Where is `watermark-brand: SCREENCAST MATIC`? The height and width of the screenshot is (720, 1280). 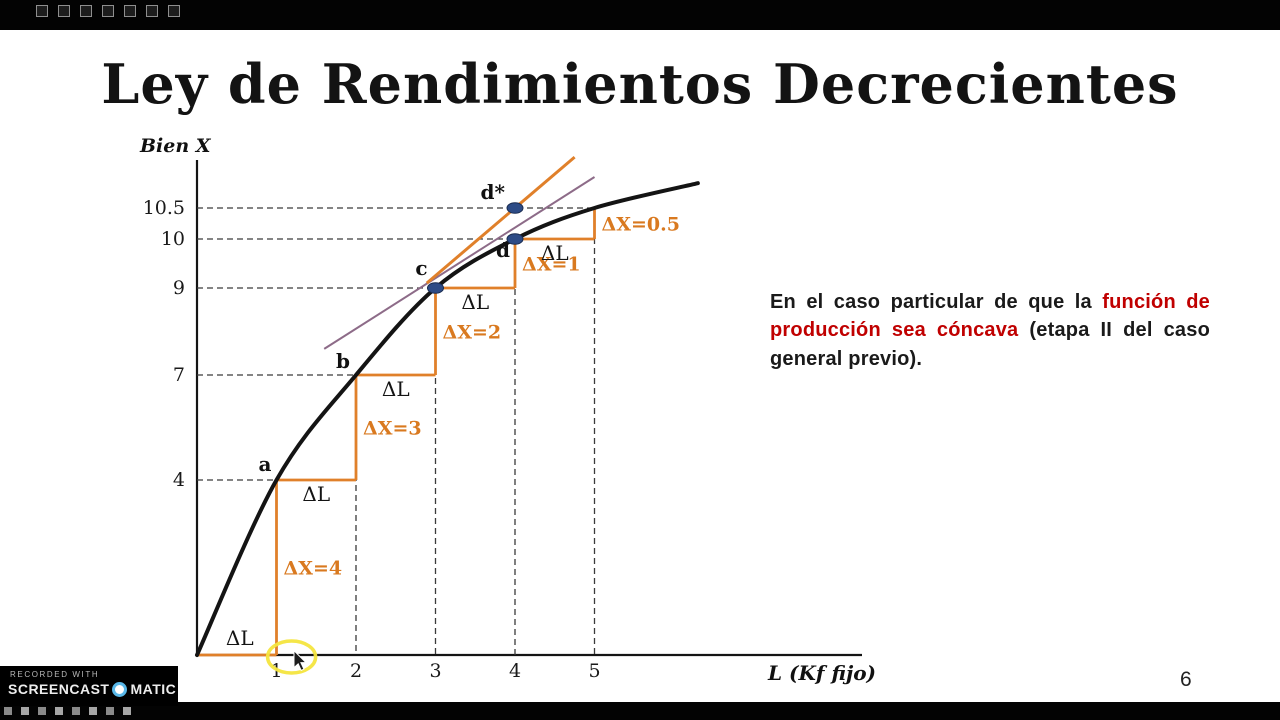
watermark-brand: SCREENCAST MATIC is located at coordinates (93, 689).